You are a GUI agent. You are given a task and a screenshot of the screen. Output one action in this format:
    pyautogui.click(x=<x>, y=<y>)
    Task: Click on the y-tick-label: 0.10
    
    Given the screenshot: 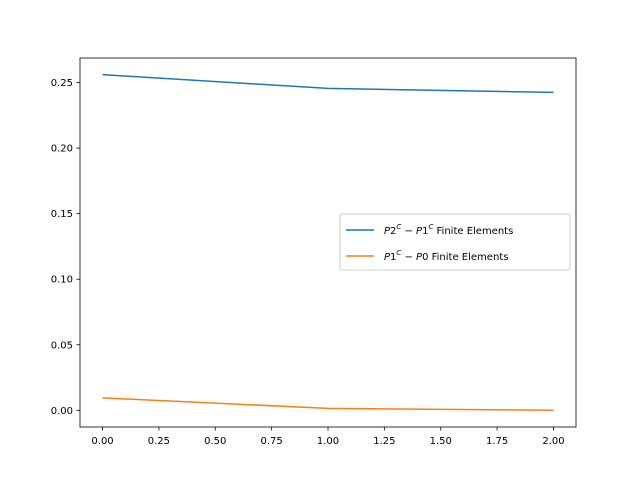 What is the action you would take?
    pyautogui.click(x=62, y=280)
    